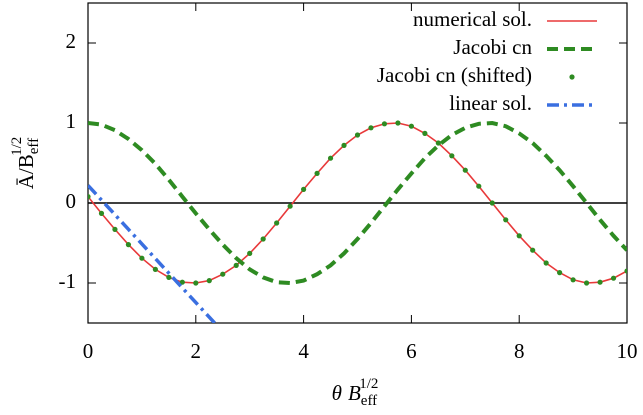 The image size is (643, 415). I want to click on x-label-var: B, so click(354, 393).